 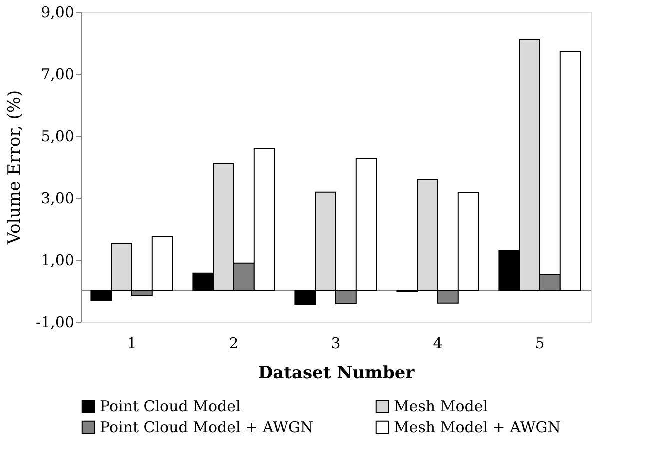 What do you see at coordinates (57, 261) in the screenshot?
I see `y-tick-label: 1,00` at bounding box center [57, 261].